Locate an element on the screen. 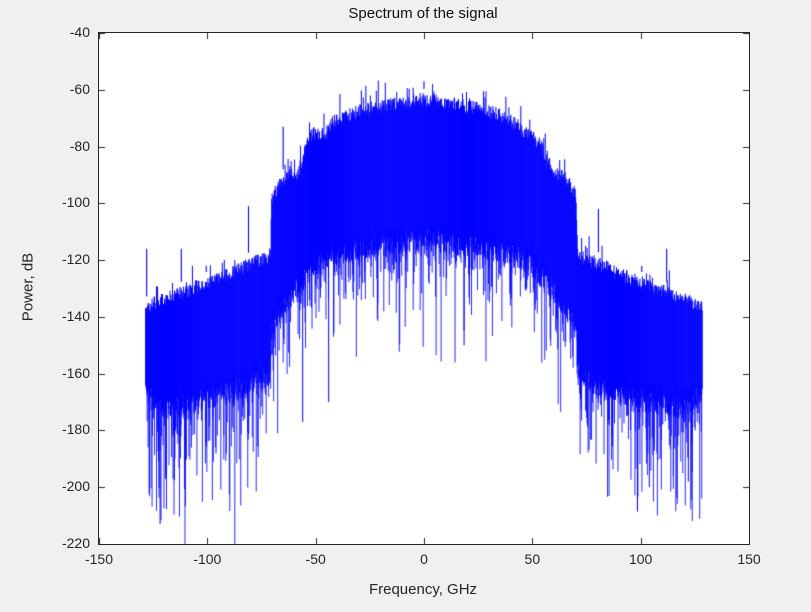 This screenshot has width=811, height=612. x-axis-label: Frequency, GHz is located at coordinates (423, 589).